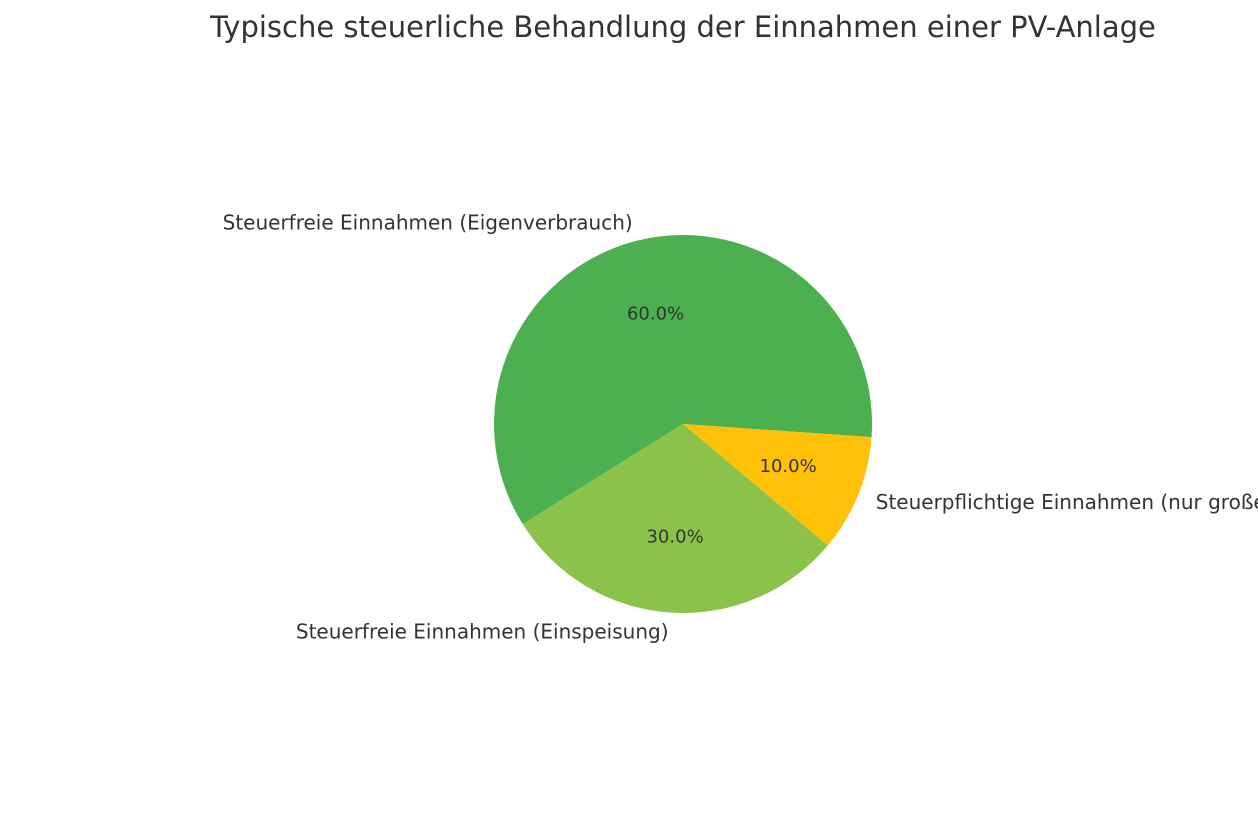 The image size is (1258, 814). What do you see at coordinates (482, 631) in the screenshot?
I see `pie-slice-label-2: Steuerfreie Einnahmen (Einspeisung)` at bounding box center [482, 631].